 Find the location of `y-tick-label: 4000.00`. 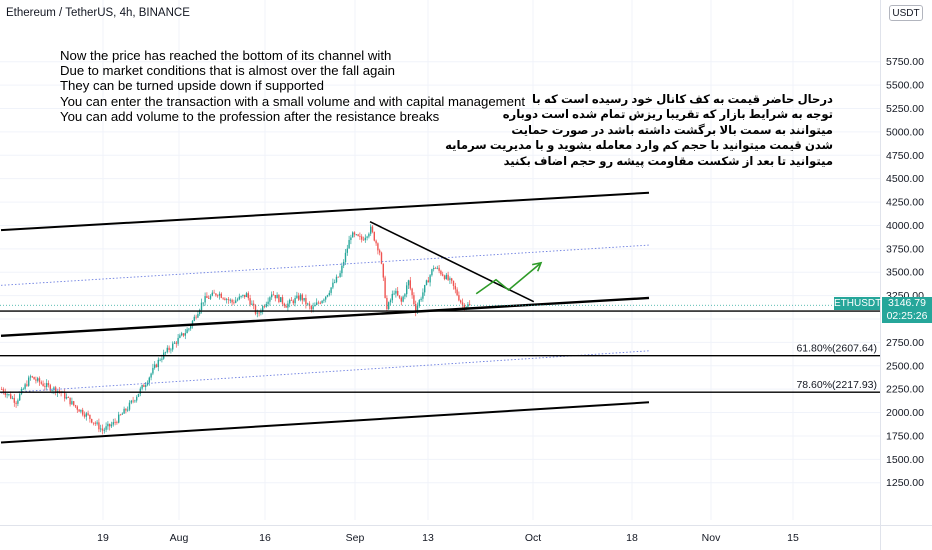

y-tick-label: 4000.00 is located at coordinates (905, 226).